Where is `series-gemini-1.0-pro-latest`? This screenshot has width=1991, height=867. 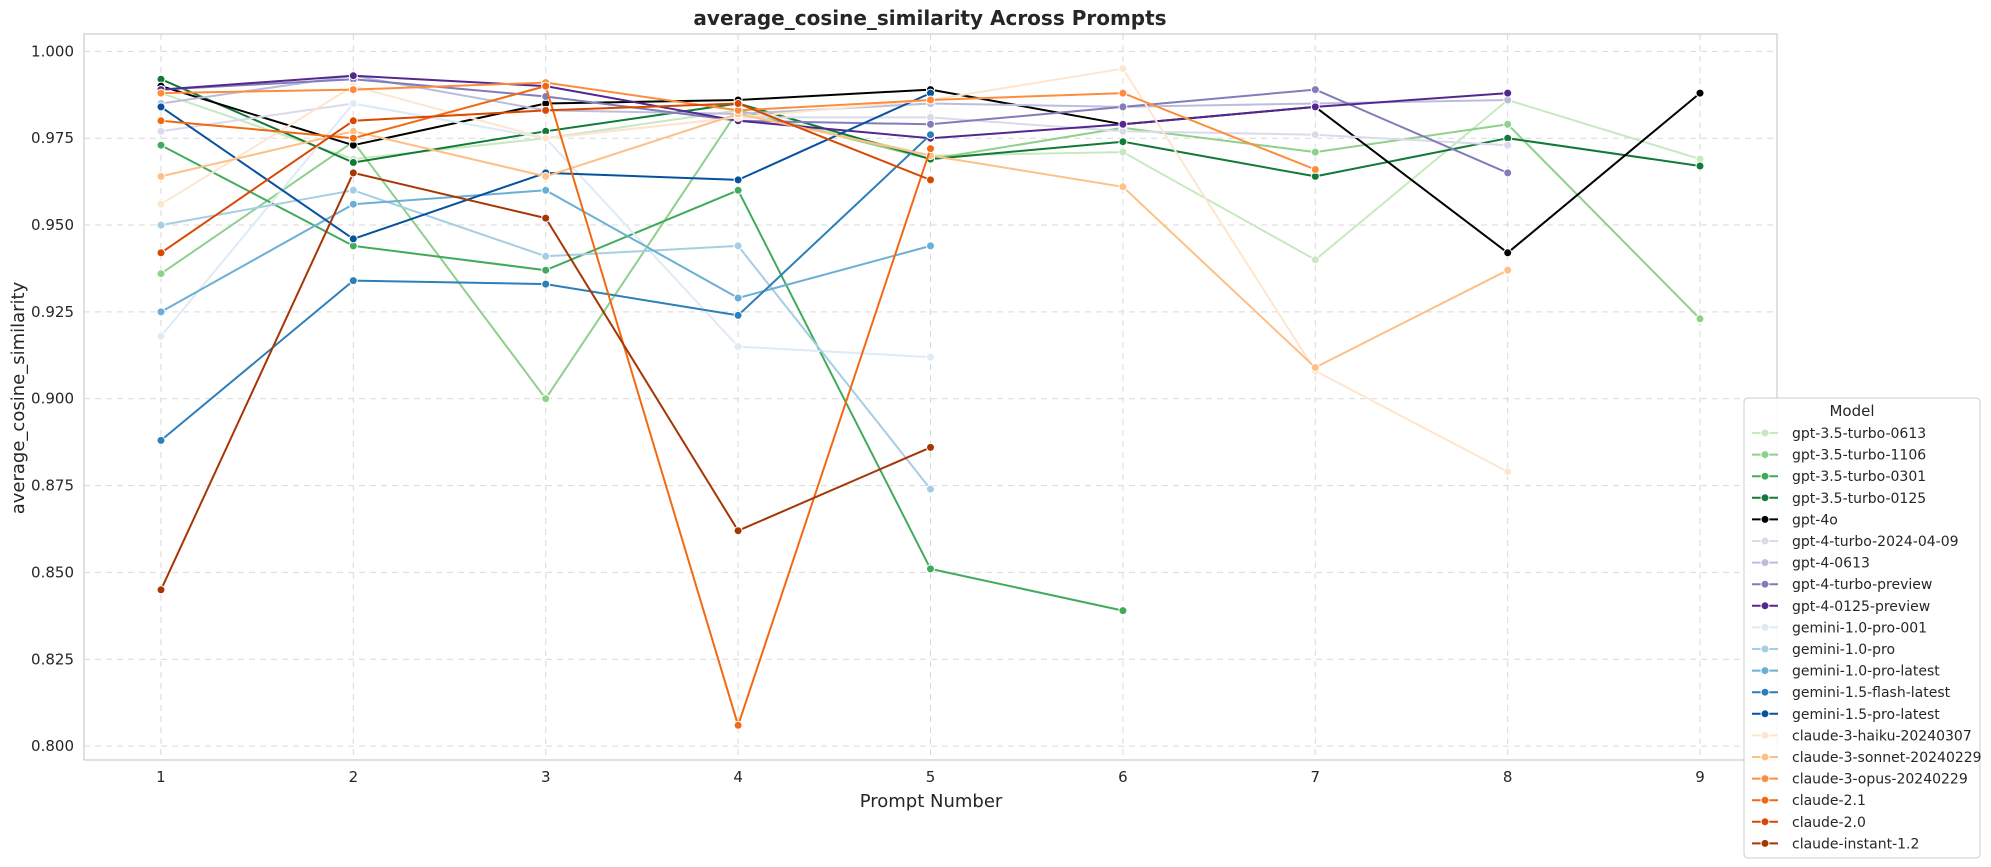
series-gemini-1.0-pro-latest is located at coordinates (545, 251).